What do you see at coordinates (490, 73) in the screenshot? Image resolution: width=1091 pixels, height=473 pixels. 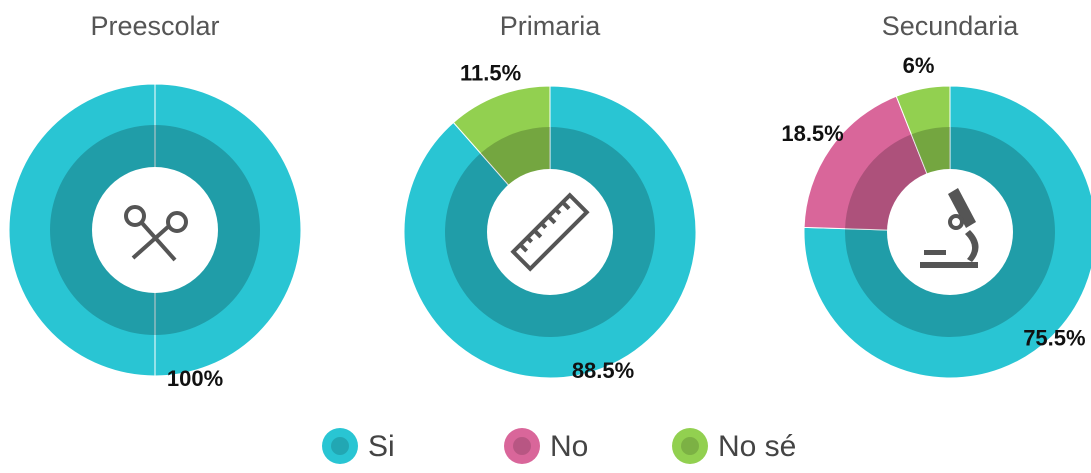 I see `value-label: 11.5%` at bounding box center [490, 73].